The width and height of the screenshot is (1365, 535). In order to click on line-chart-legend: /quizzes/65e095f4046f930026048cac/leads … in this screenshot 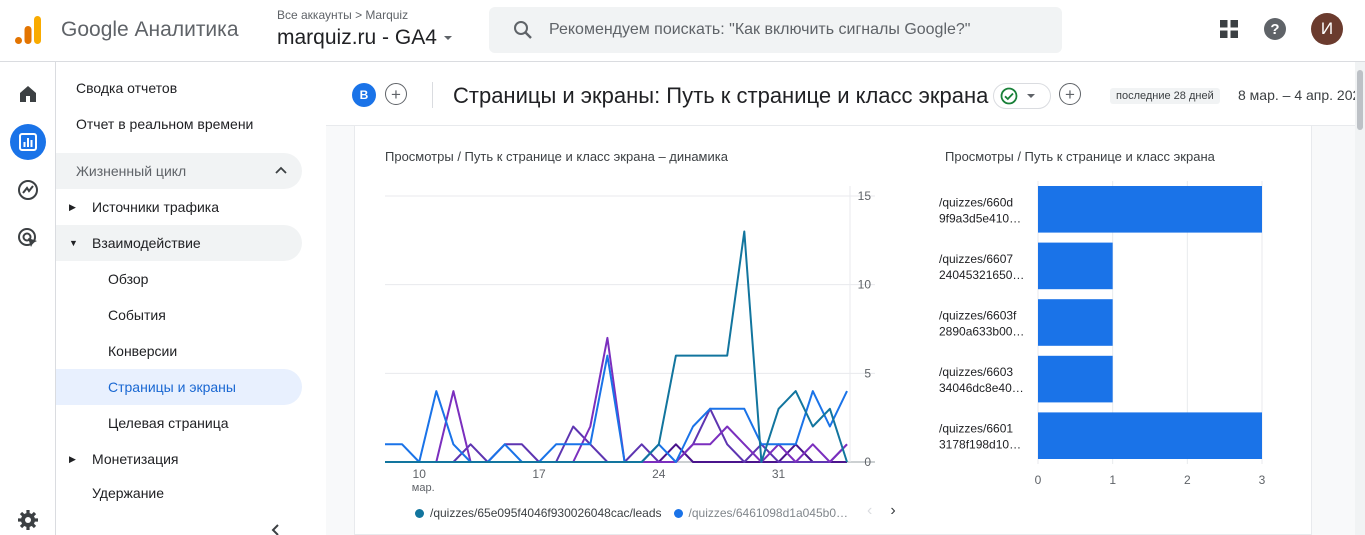, I will do `click(631, 513)`.